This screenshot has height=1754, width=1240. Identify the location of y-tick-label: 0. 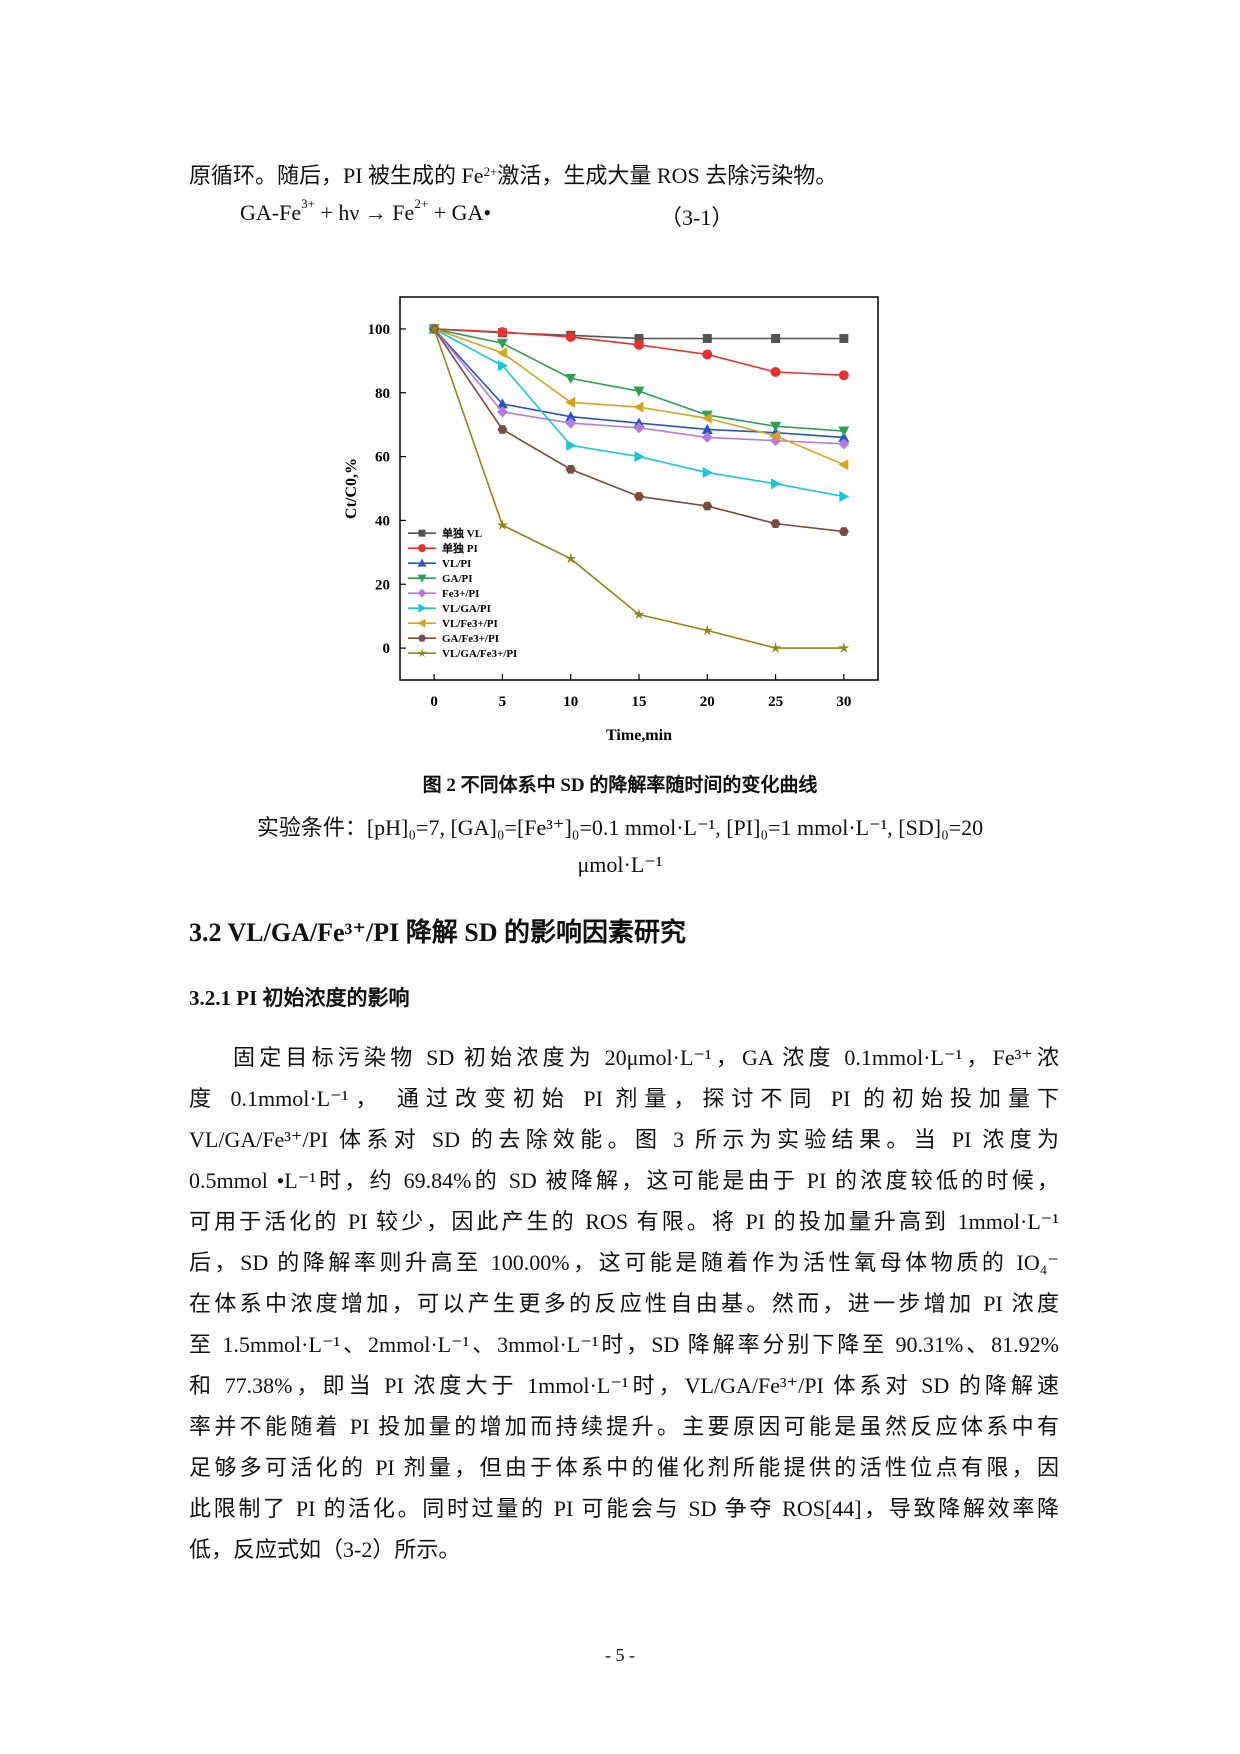
(387, 649).